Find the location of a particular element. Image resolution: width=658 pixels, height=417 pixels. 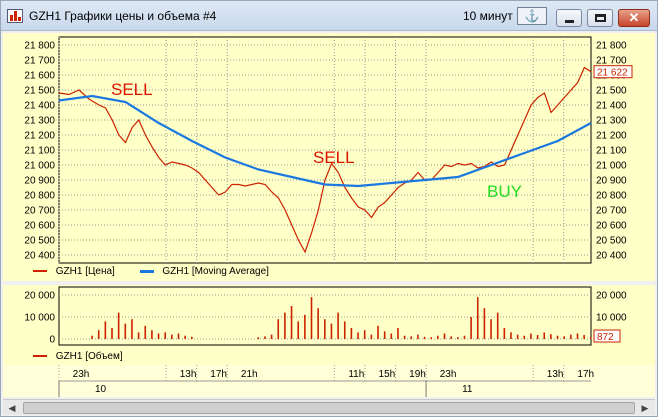

anchor-button: ⚓ is located at coordinates (532, 16).